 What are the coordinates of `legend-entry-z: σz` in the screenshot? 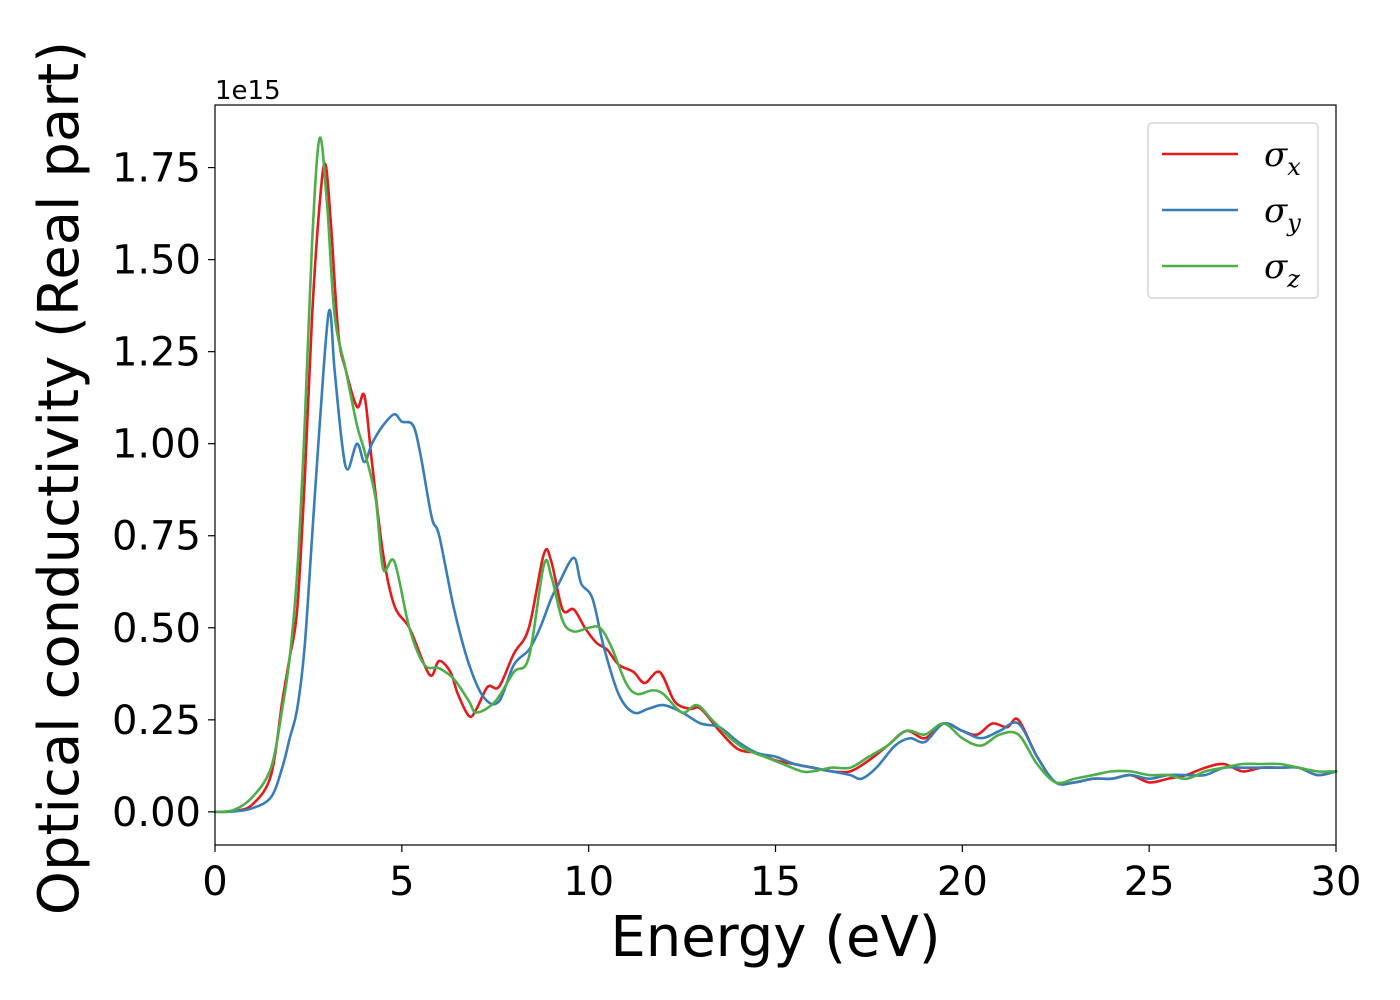 It's located at (1282, 270).